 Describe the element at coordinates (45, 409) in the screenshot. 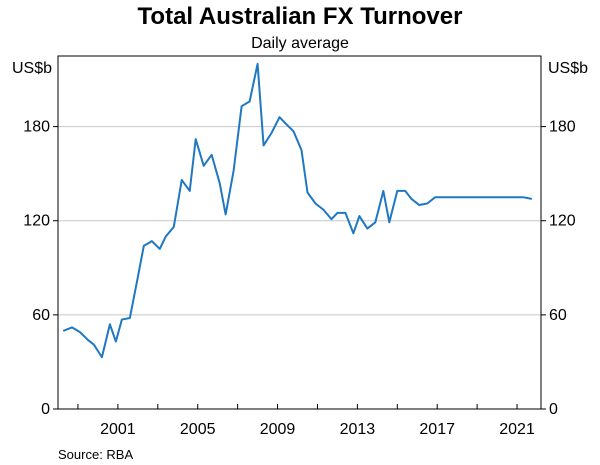

I see `left-y-tick-label-0: 0` at that location.